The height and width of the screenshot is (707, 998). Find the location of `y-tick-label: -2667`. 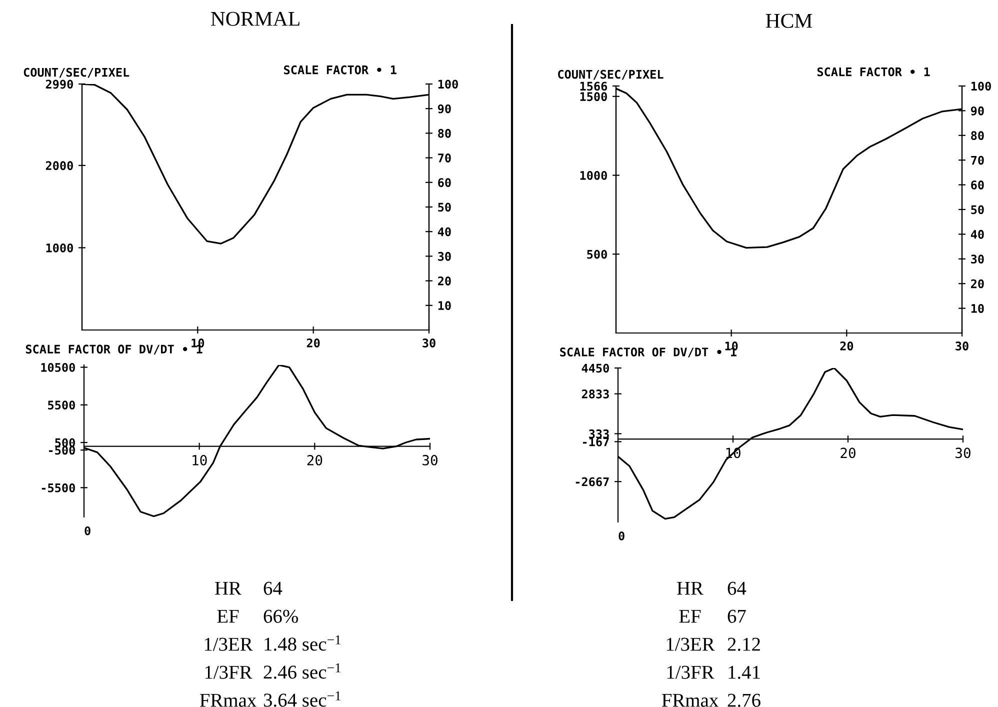

y-tick-label: -2667 is located at coordinates (592, 481).